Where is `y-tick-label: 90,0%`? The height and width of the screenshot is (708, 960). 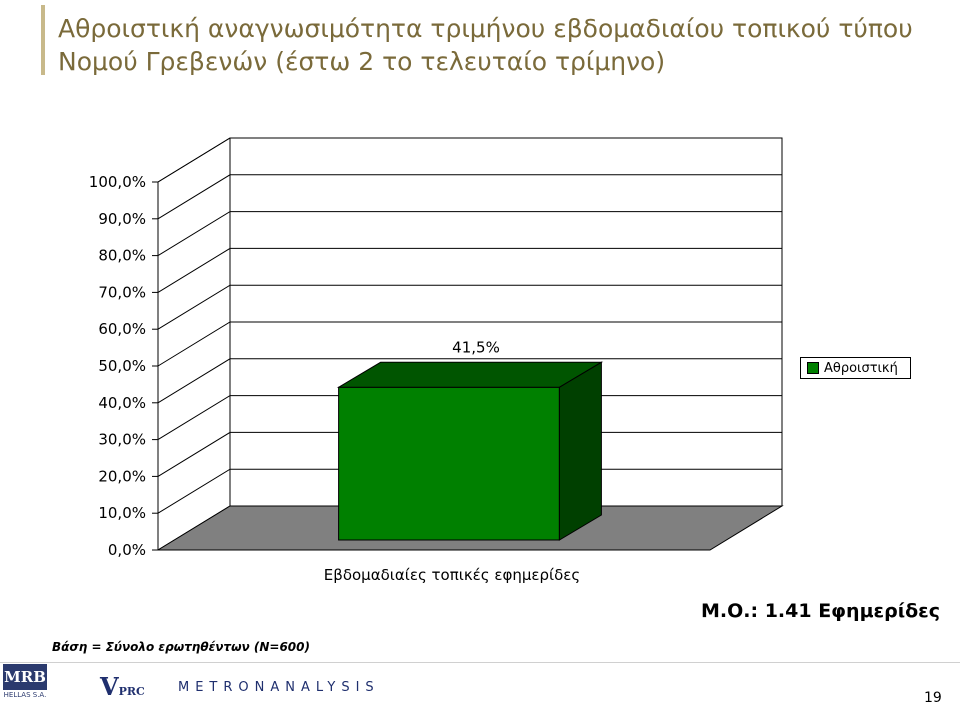 y-tick-label: 90,0% is located at coordinates (122, 219).